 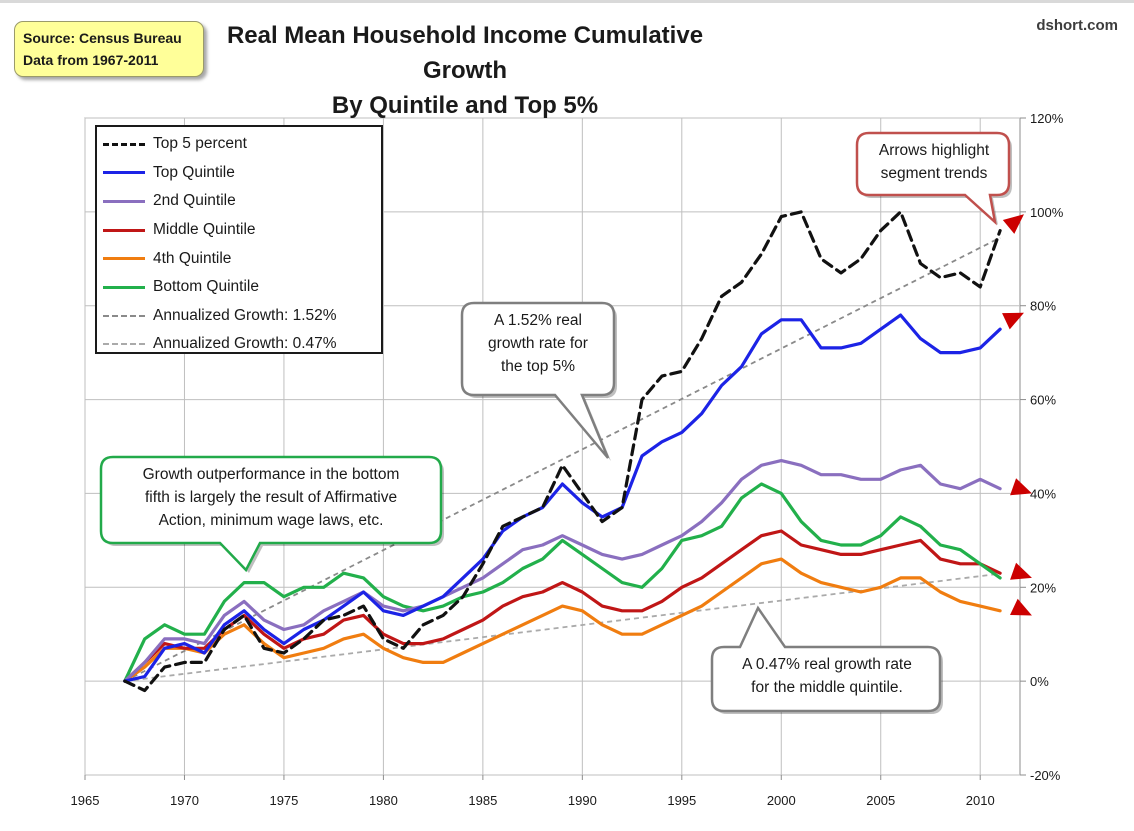 I want to click on x-tick-label: 1965, so click(x=85, y=800).